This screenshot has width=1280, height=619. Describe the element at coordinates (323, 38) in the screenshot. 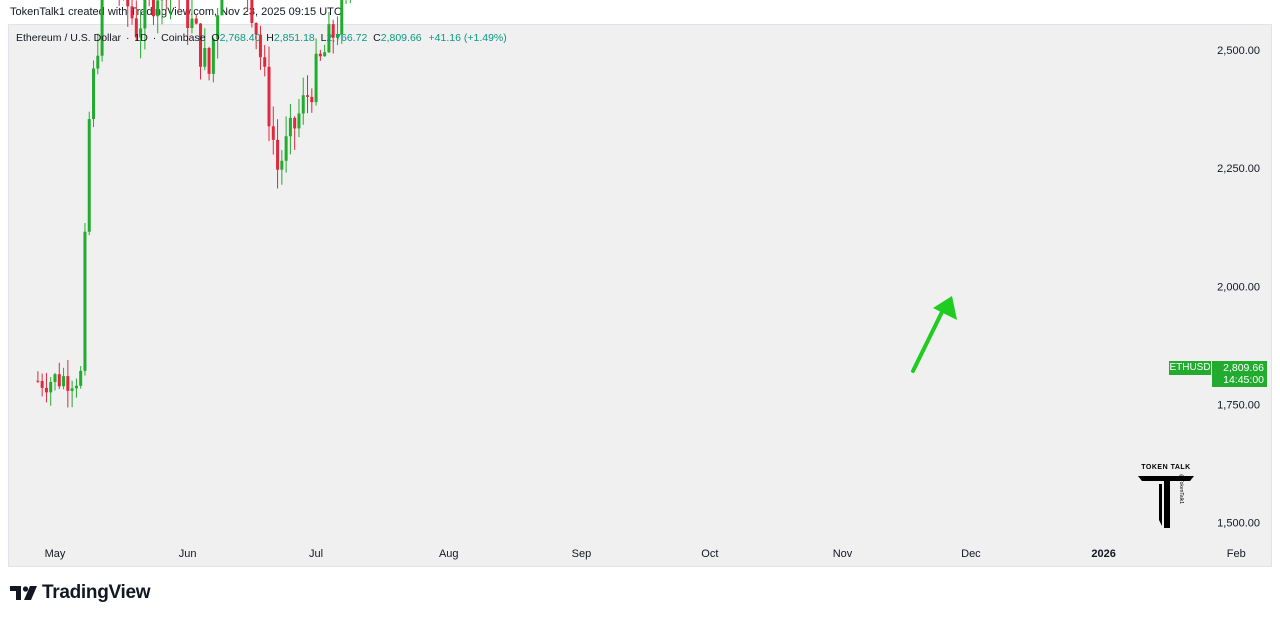

I see `legend-low-label: L` at that location.